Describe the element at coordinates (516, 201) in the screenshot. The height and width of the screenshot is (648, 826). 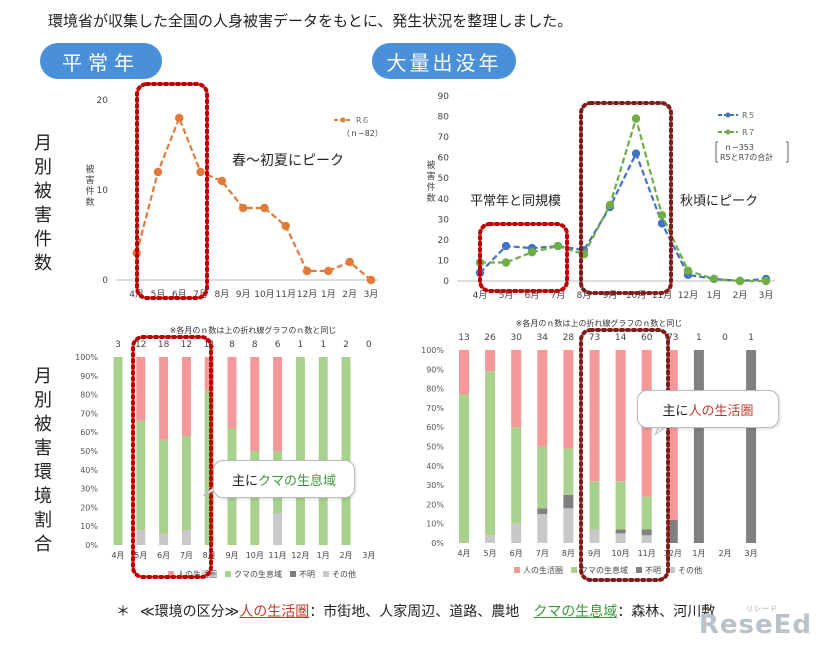
I see `callout-same-scale: 平常年と同規模` at that location.